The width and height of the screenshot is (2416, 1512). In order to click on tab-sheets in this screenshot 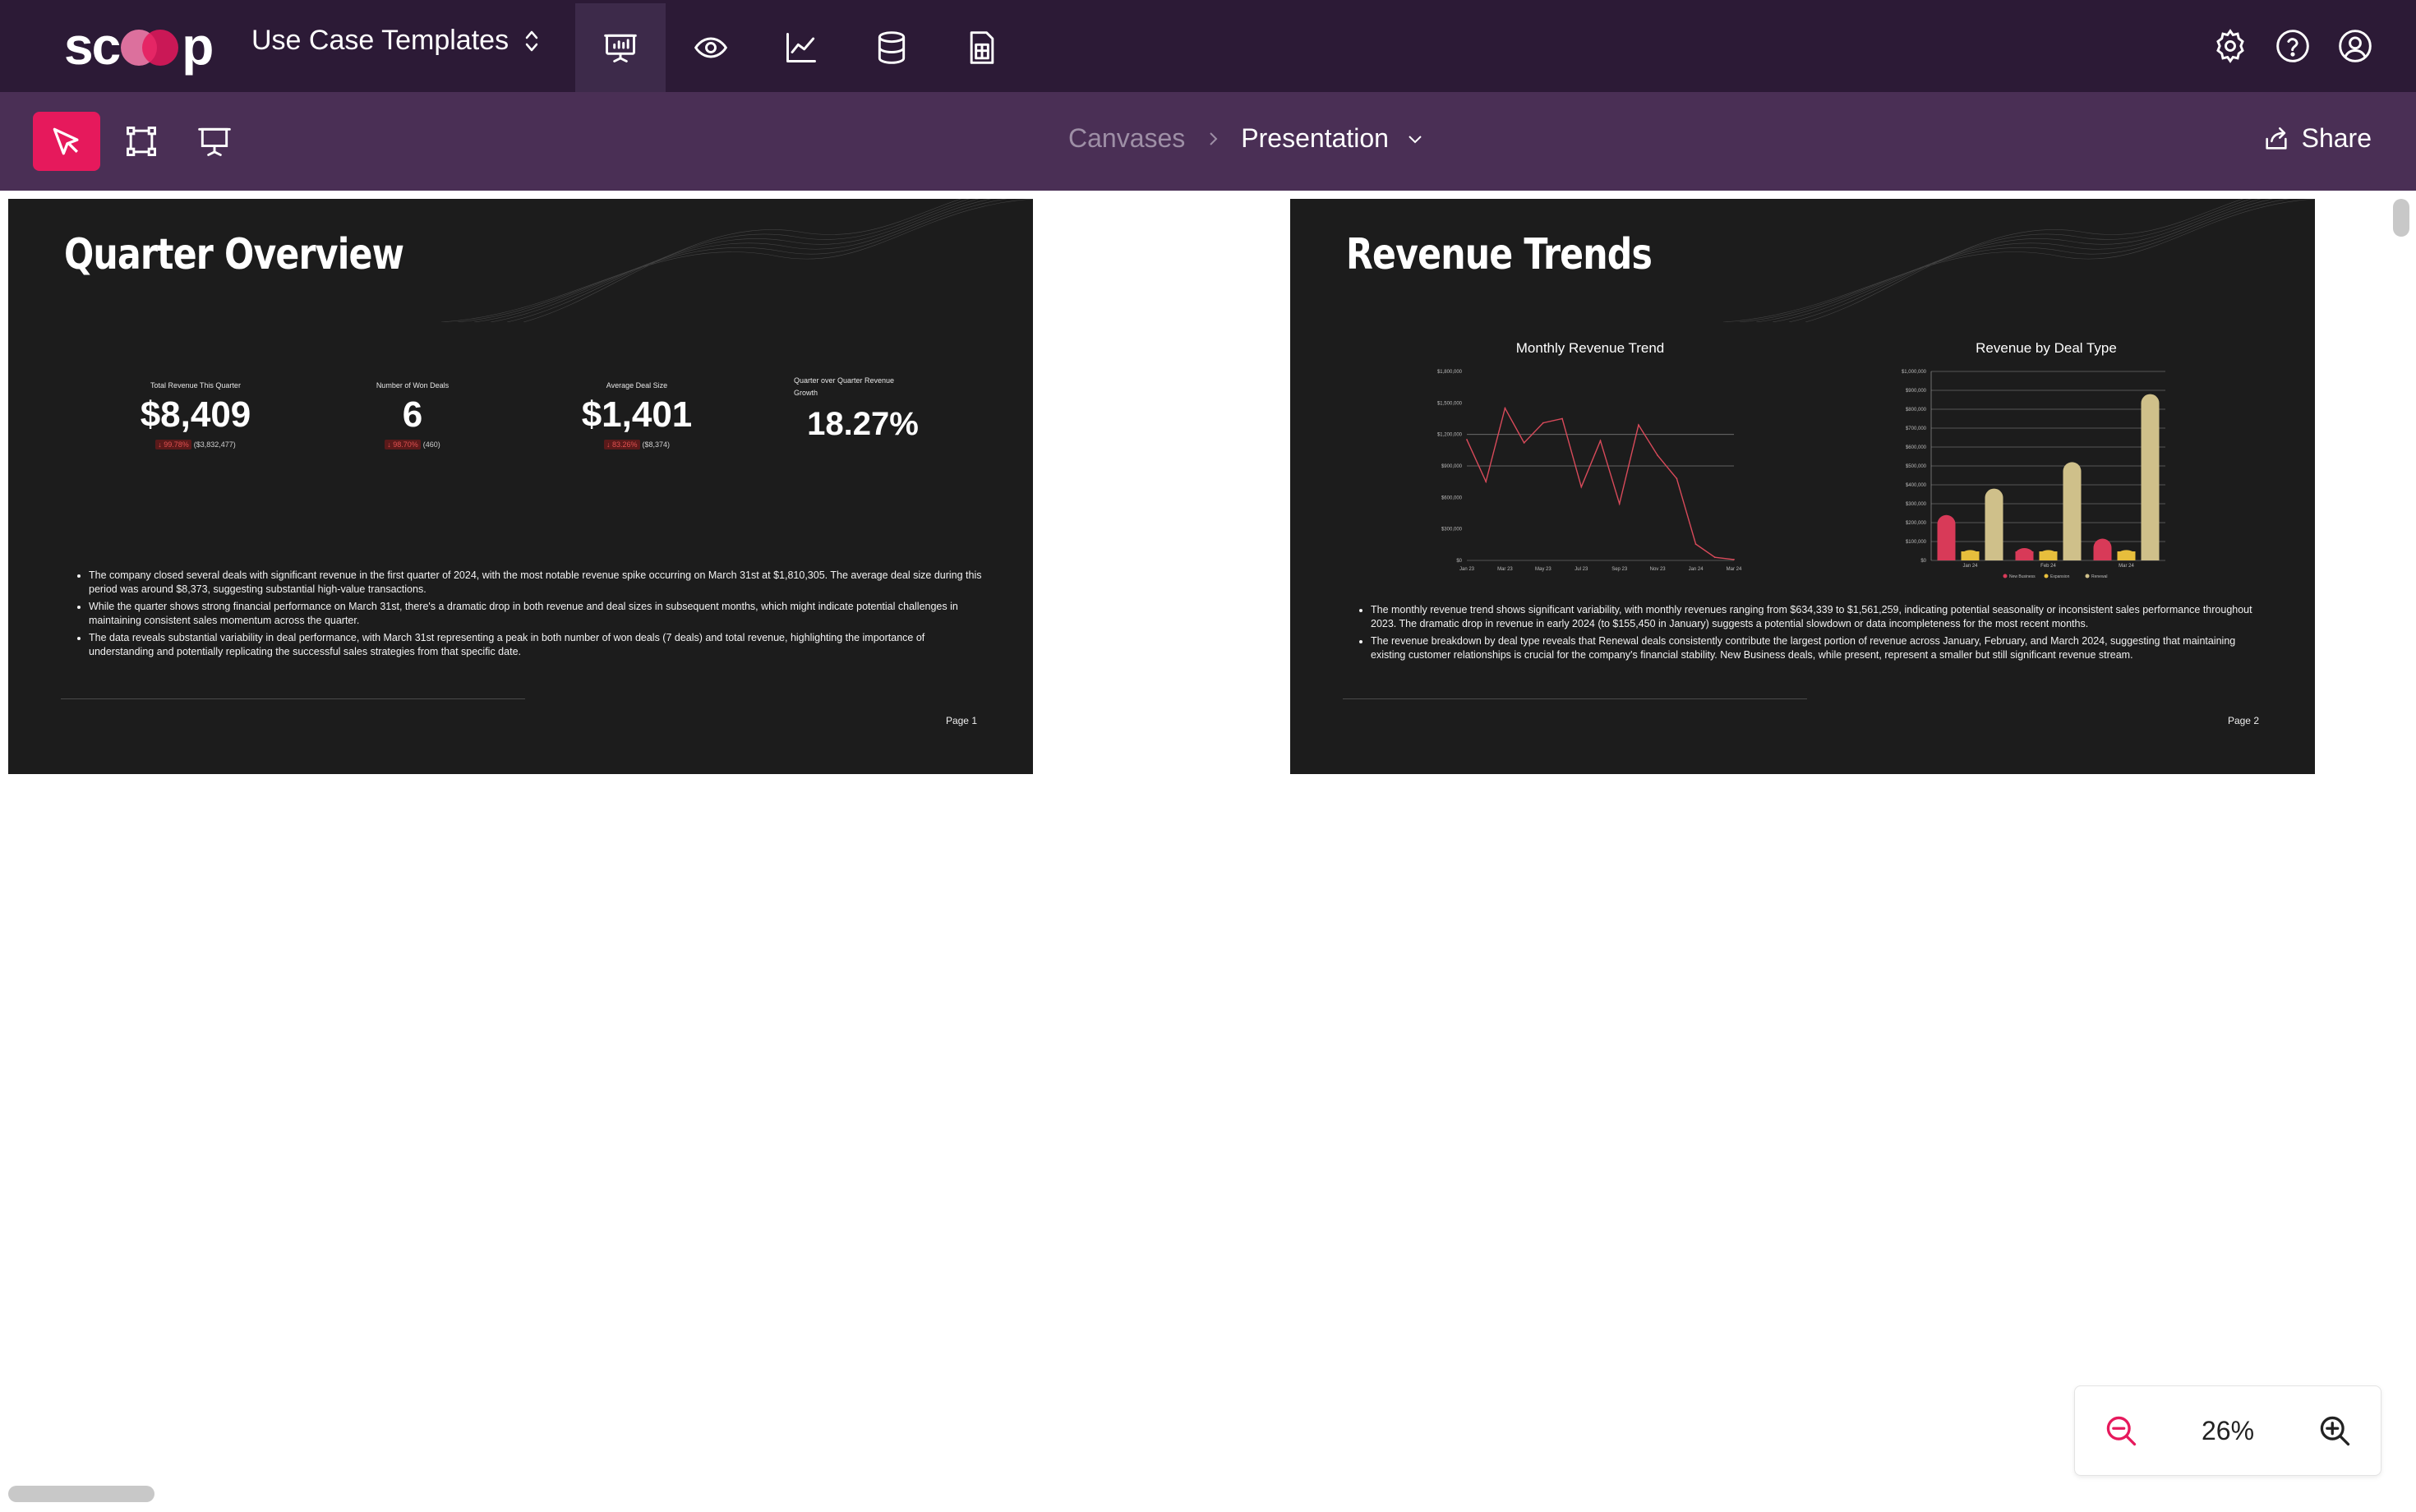, I will do `click(982, 47)`.